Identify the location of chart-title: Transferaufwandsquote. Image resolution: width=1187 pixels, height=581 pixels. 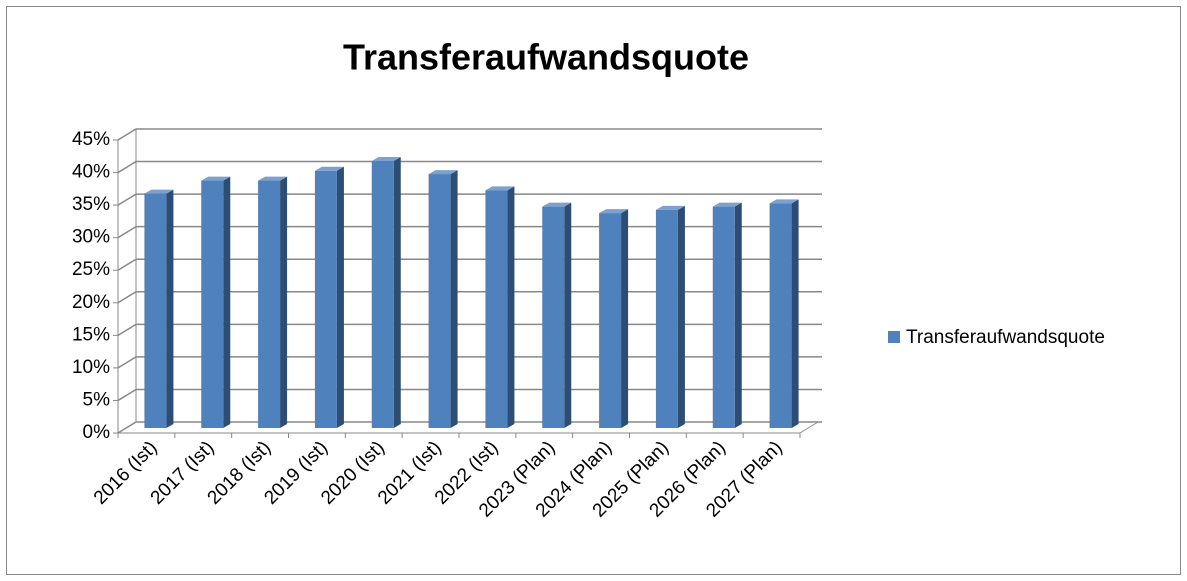
(546, 57).